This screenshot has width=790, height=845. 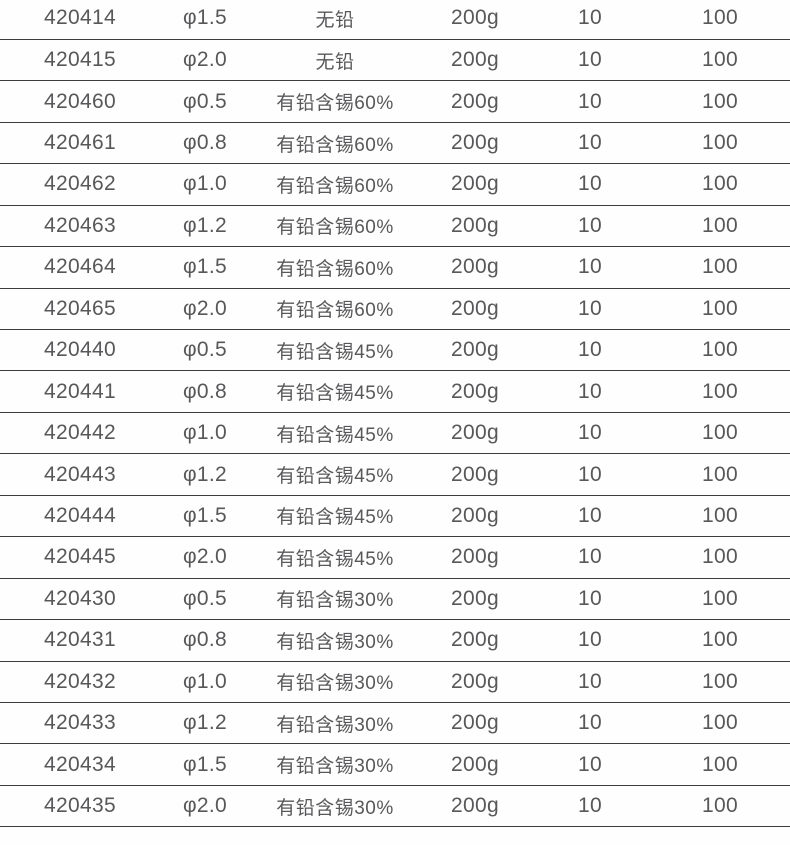 I want to click on table-row: 420434 φ1.5 有铅含锡30% 200g 10 100, so click(x=395, y=764).